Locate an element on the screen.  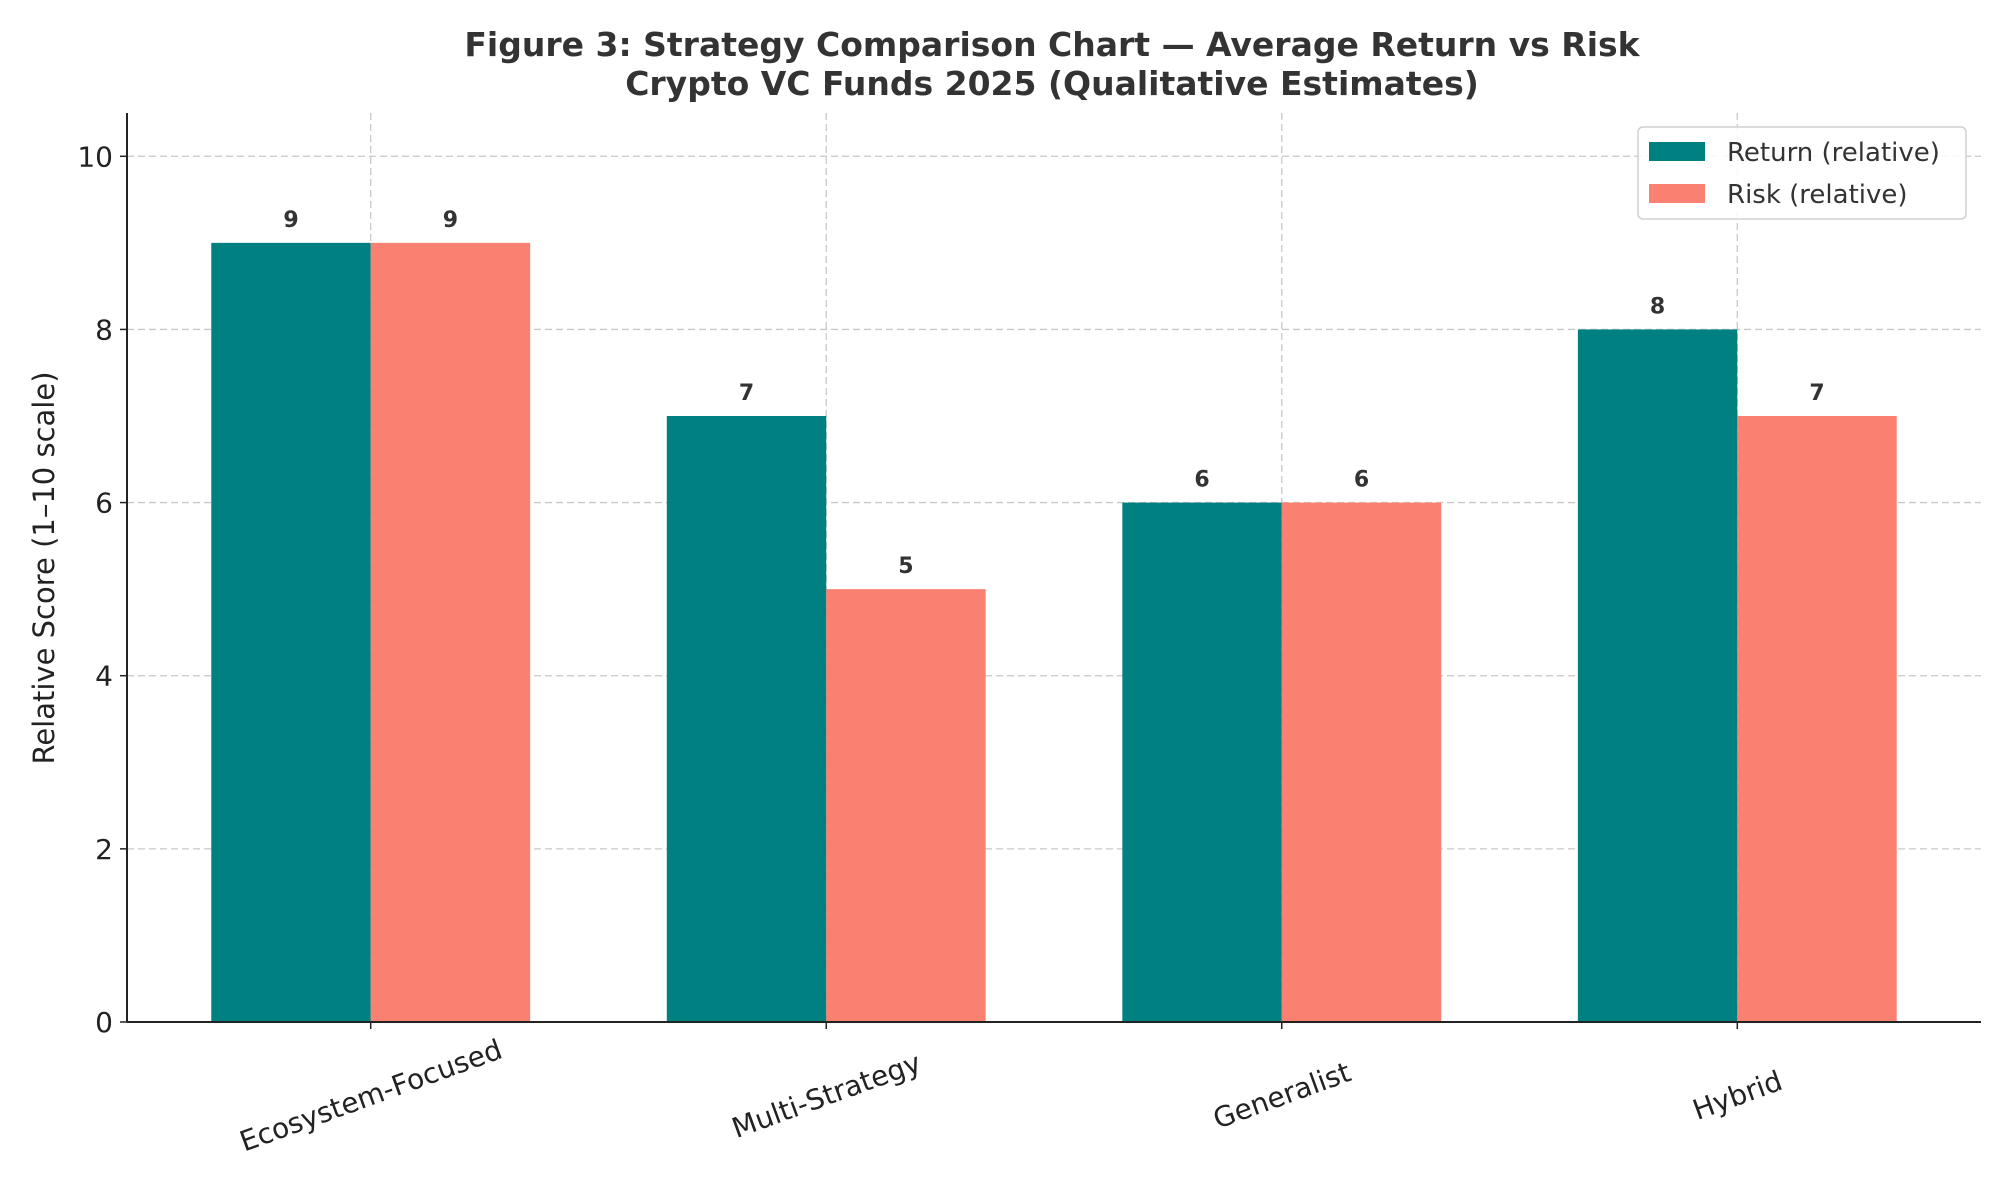
legend: Return (relative) Risk (relative) is located at coordinates (1802, 173).